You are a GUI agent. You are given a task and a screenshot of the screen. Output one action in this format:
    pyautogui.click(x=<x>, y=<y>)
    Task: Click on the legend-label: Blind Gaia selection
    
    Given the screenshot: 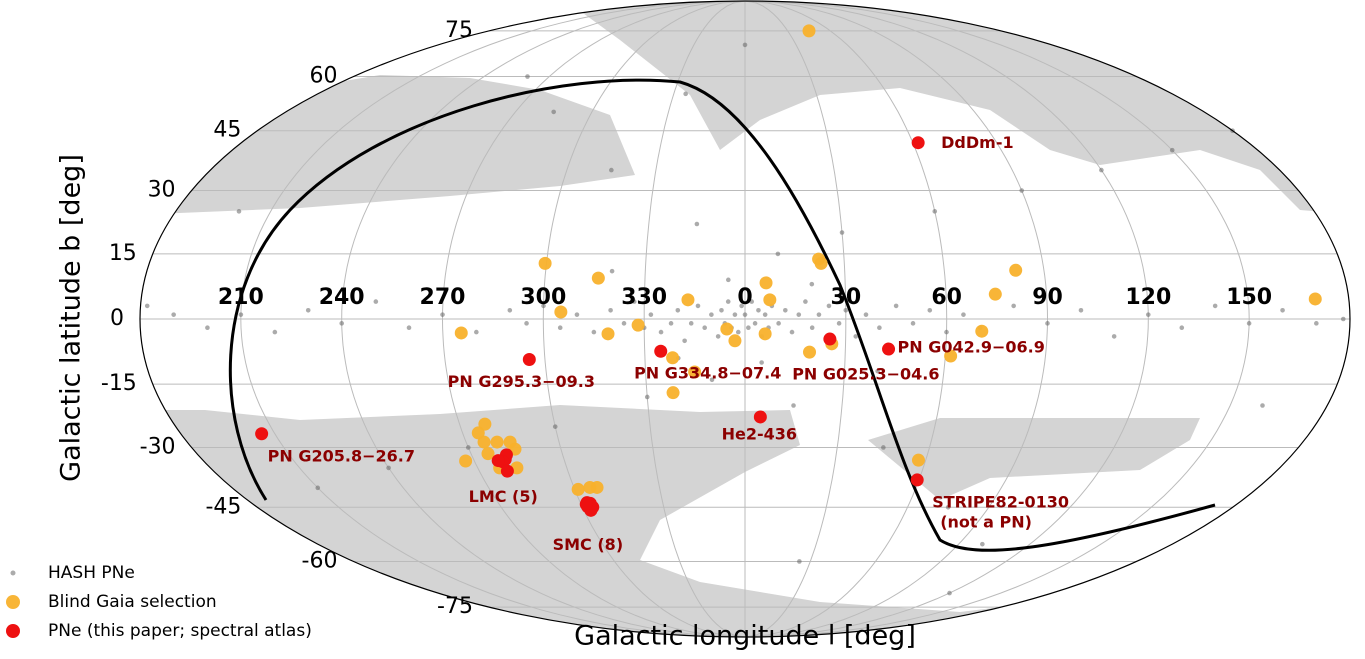 What is the action you would take?
    pyautogui.click(x=132, y=602)
    